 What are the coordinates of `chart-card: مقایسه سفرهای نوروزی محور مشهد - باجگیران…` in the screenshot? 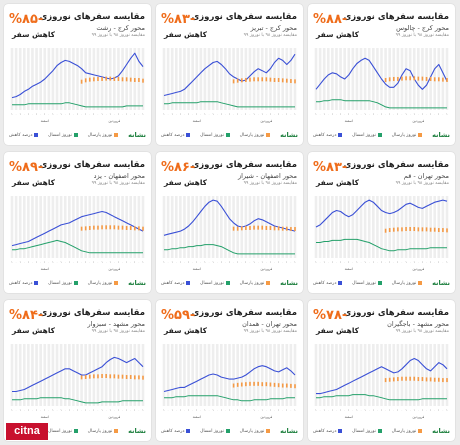 It's located at (381, 370).